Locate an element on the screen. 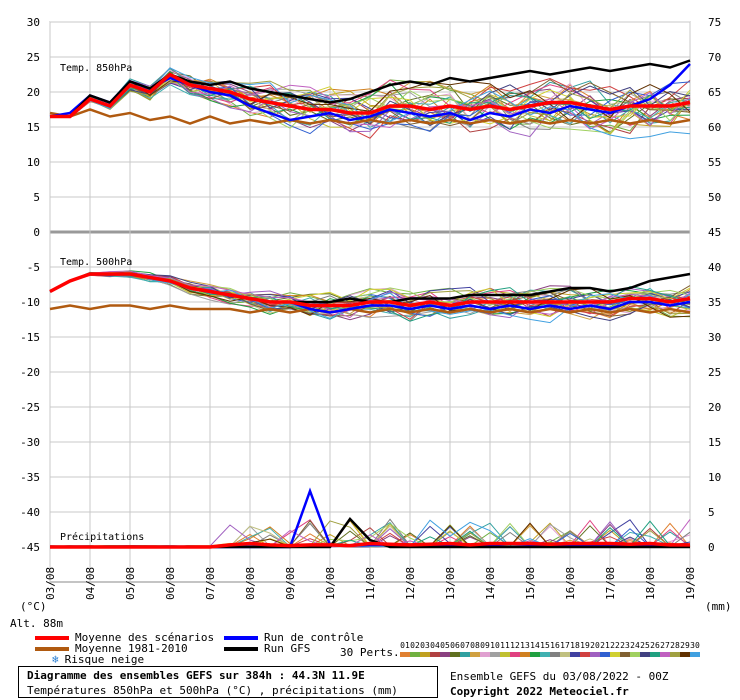 This screenshot has width=740, height=700. perturbation-number: 21 is located at coordinates (605, 645).